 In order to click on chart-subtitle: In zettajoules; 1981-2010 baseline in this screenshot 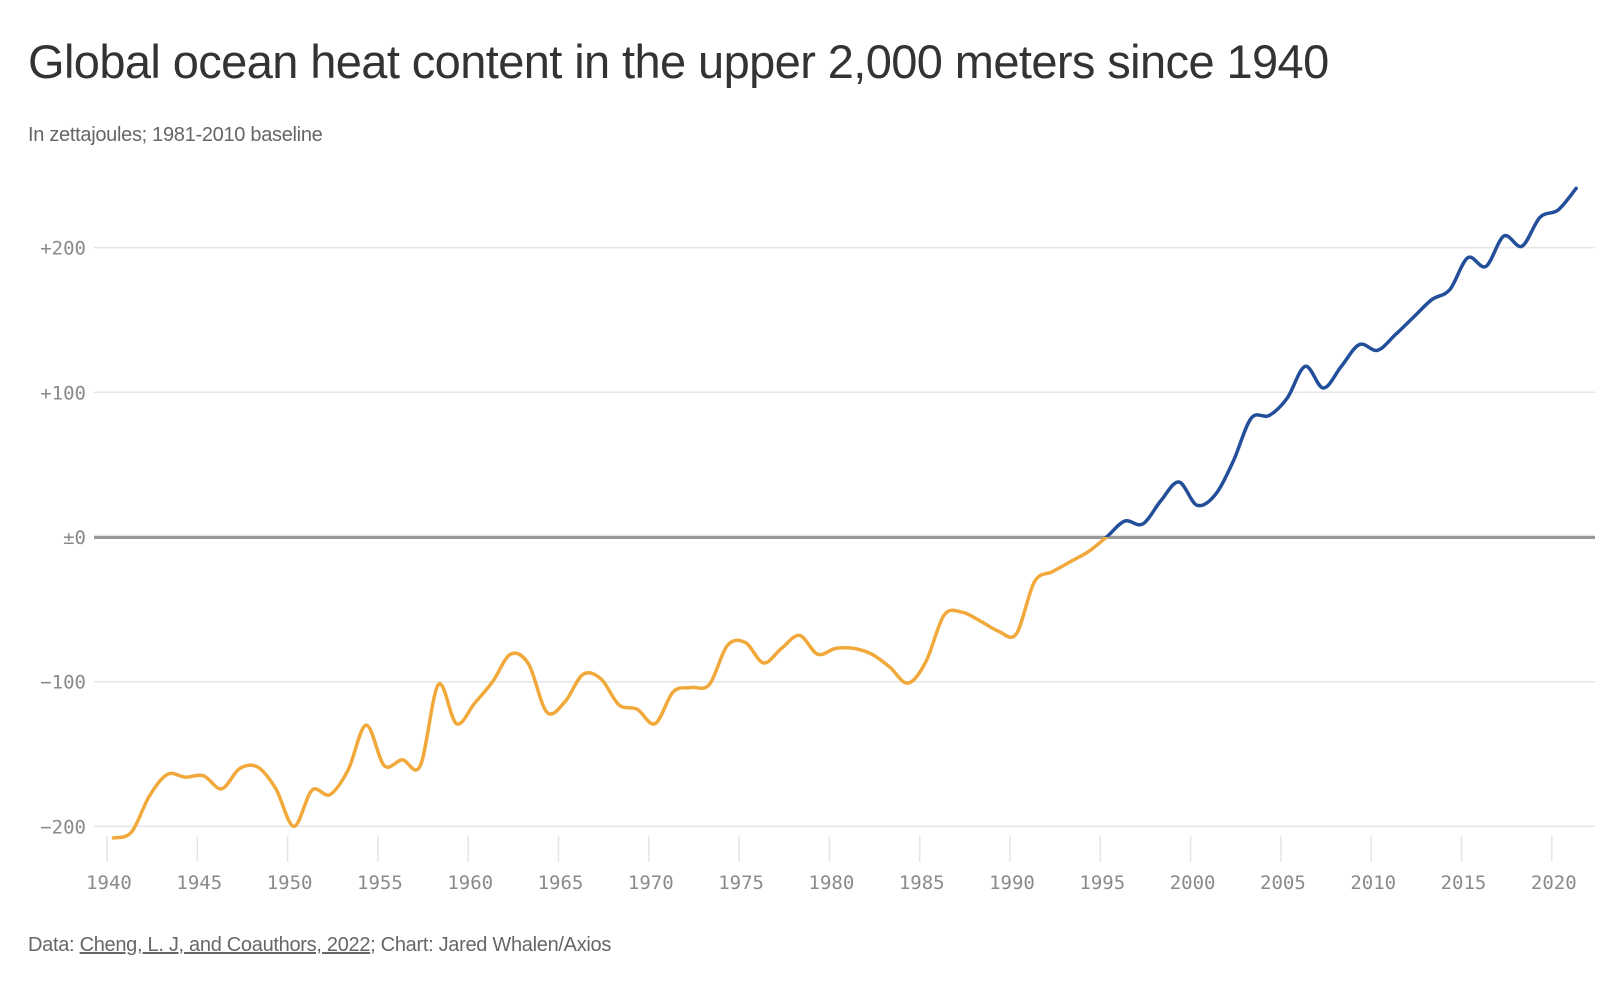, I will do `click(175, 135)`.